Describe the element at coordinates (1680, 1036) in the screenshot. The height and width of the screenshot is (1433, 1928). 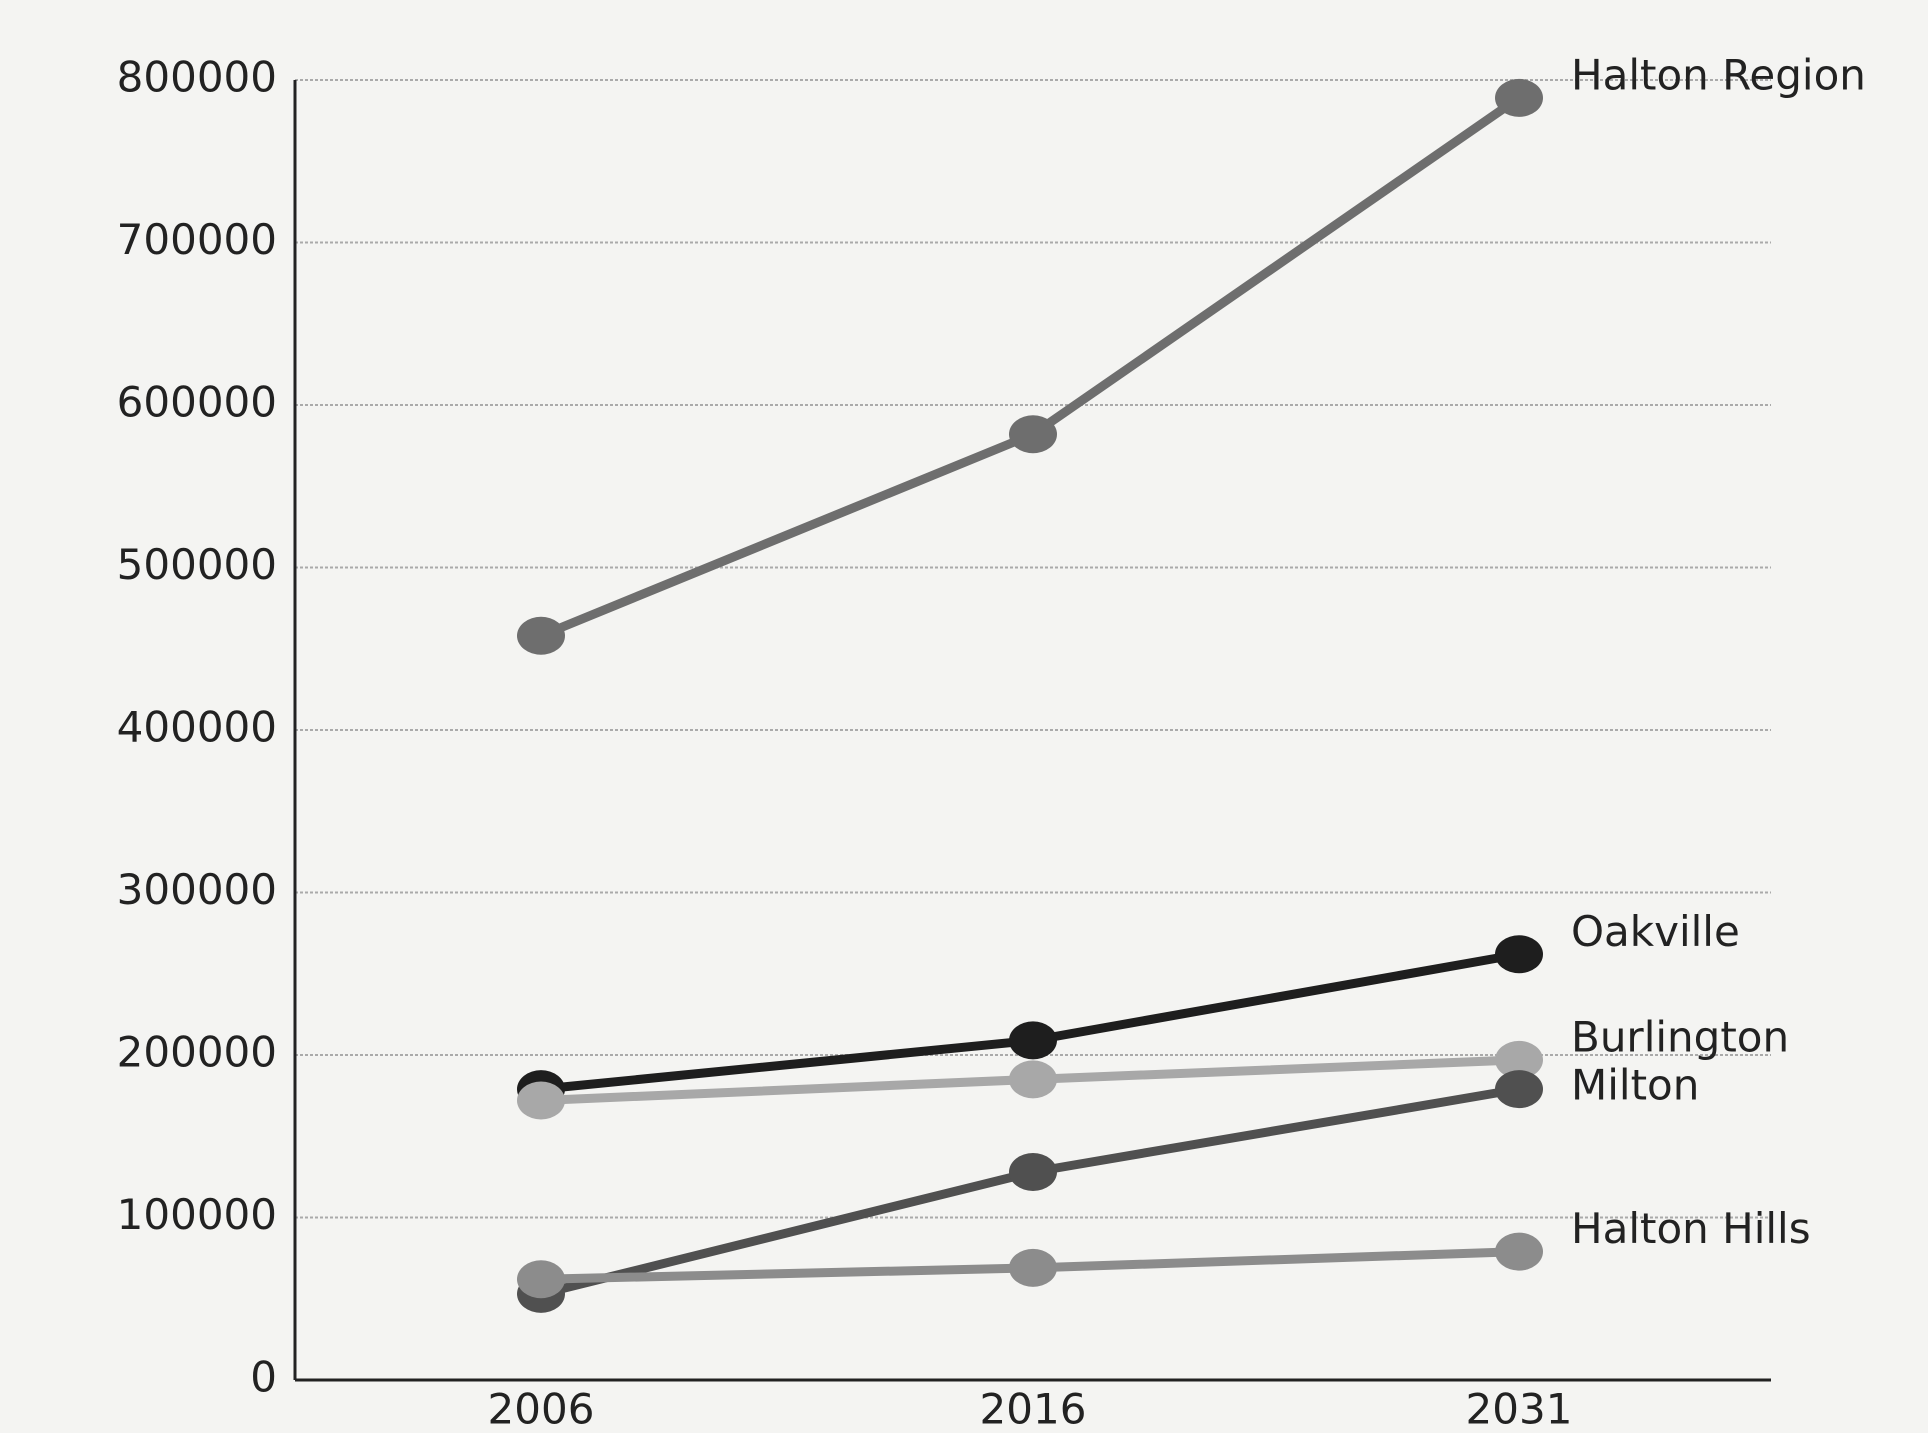
I see `series-label: Burlington` at that location.